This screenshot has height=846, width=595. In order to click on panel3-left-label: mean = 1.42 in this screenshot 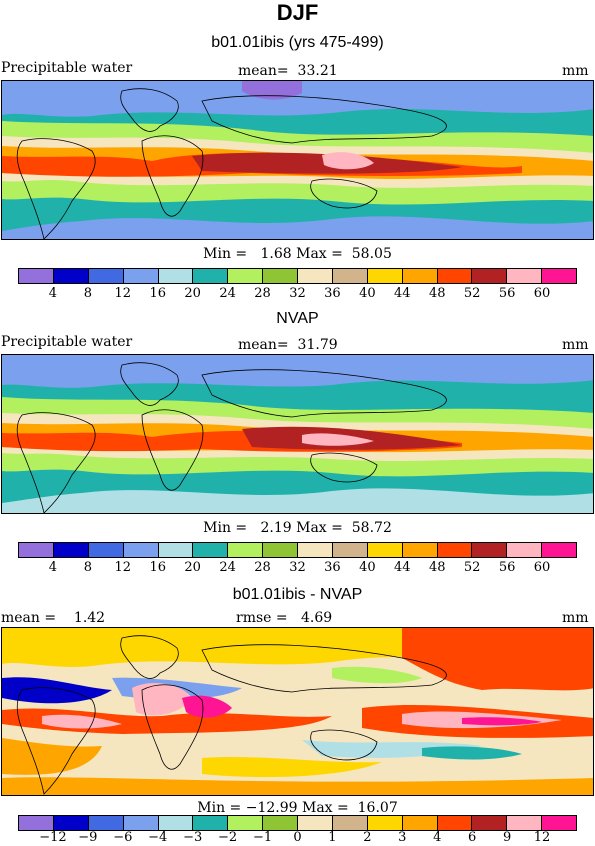, I will do `click(53, 618)`.